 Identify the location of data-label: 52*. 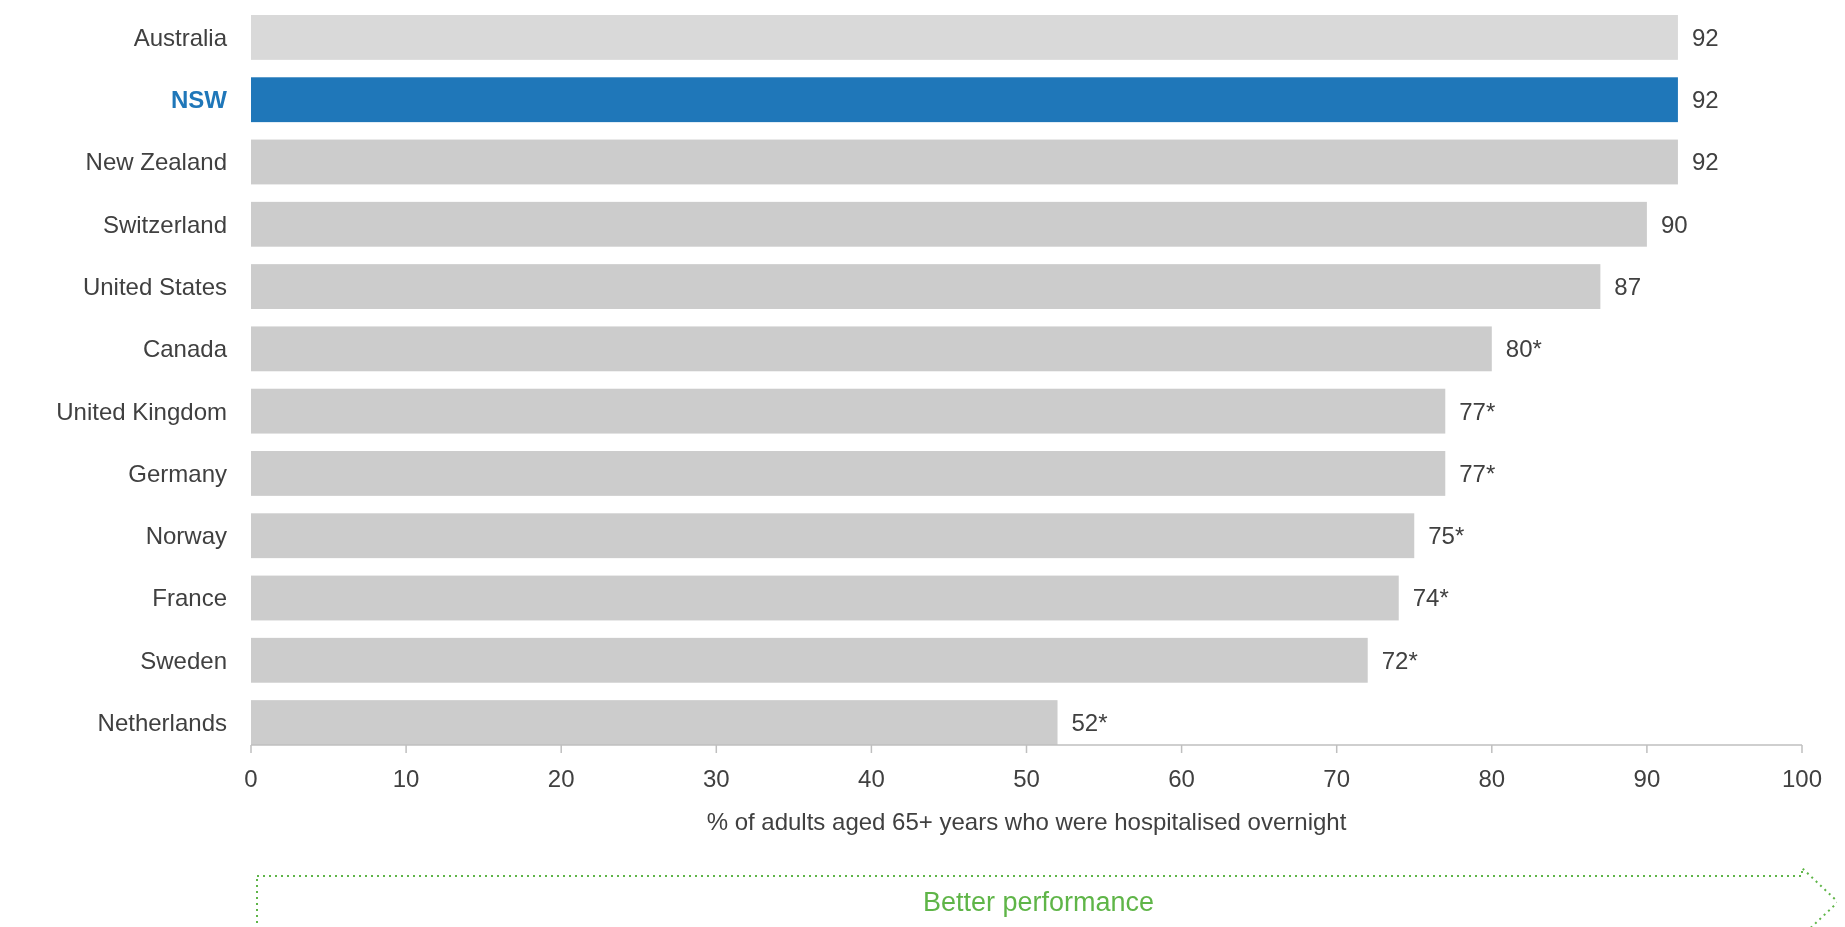
(1089, 722).